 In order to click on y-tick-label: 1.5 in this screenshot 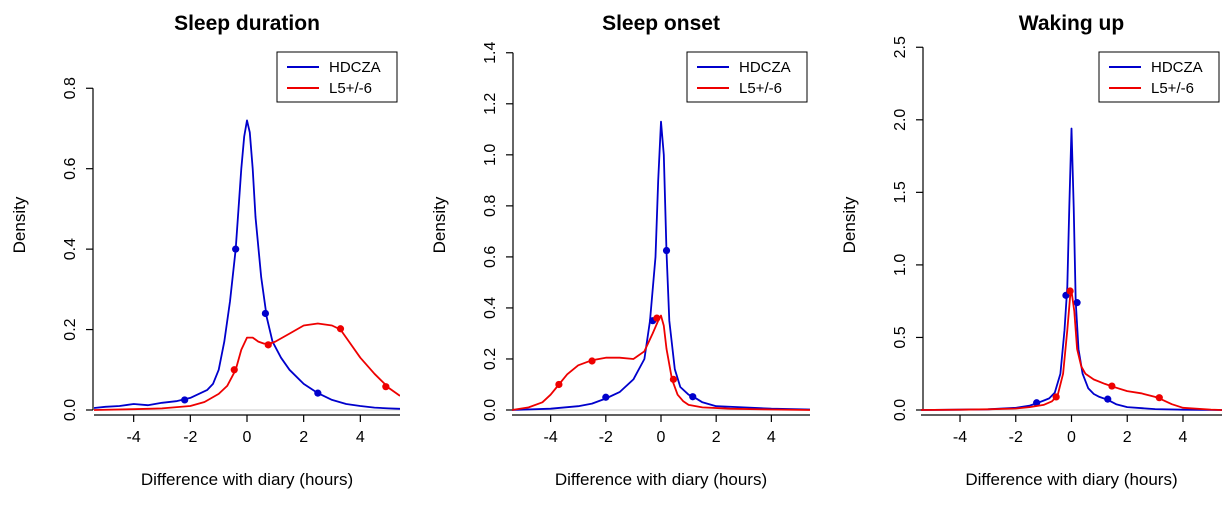, I will do `click(900, 192)`.